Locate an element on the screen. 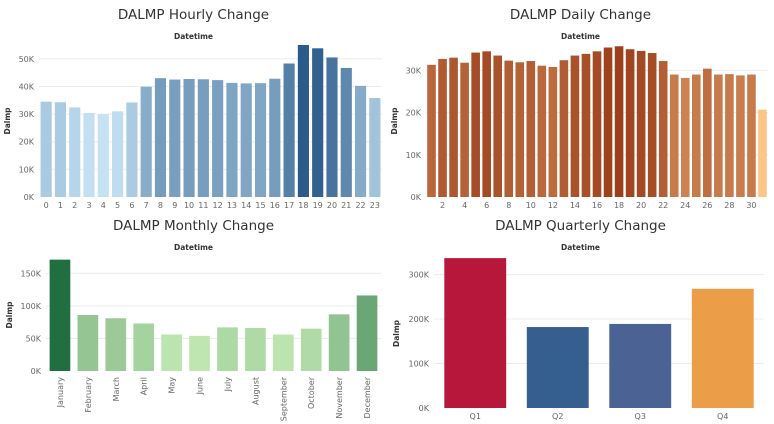 The height and width of the screenshot is (424, 774). x-tick-label: March is located at coordinates (116, 389).